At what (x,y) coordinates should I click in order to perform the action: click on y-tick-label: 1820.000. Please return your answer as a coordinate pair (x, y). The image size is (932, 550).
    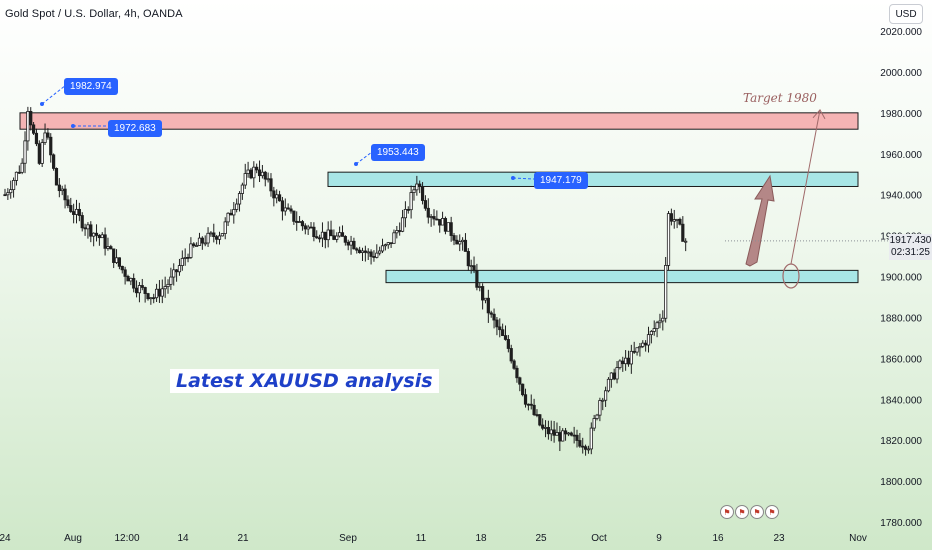
    Looking at the image, I should click on (901, 441).